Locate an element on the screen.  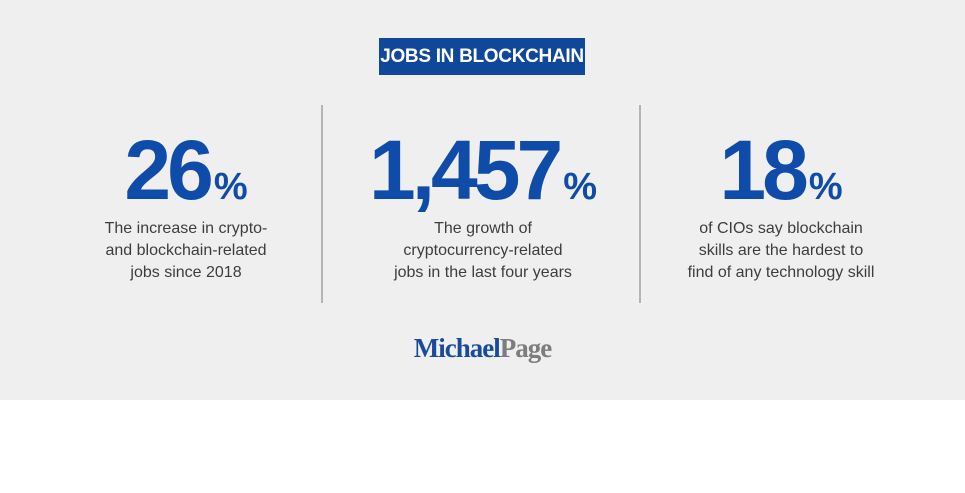
logo: MichaelPage is located at coordinates (482, 348).